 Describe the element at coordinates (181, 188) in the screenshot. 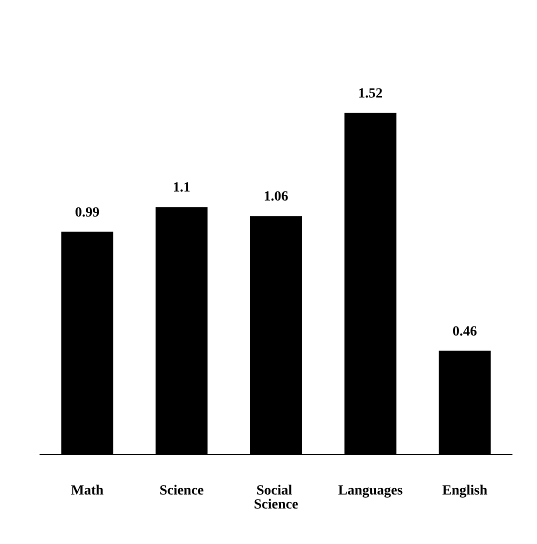

I see `data-label: 1.1` at that location.